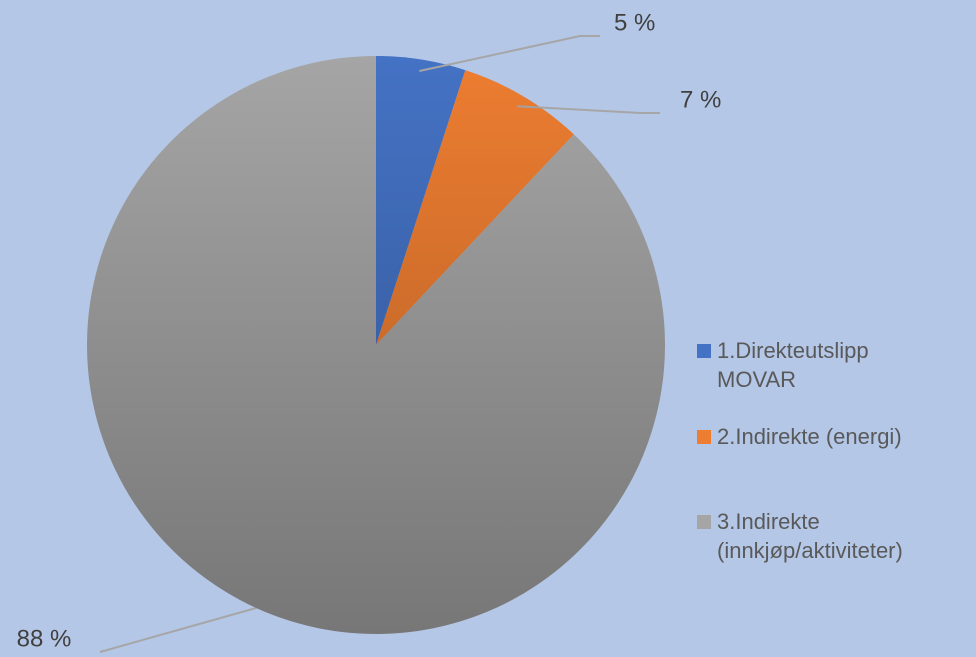  I want to click on data-label: 88 %, so click(44, 638).